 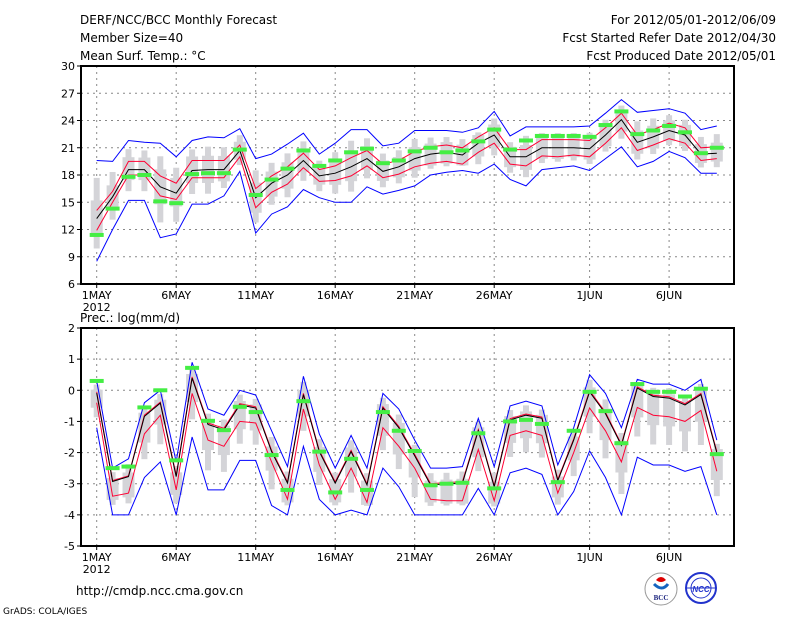 I want to click on lower-spread-line, so click(x=406, y=179).